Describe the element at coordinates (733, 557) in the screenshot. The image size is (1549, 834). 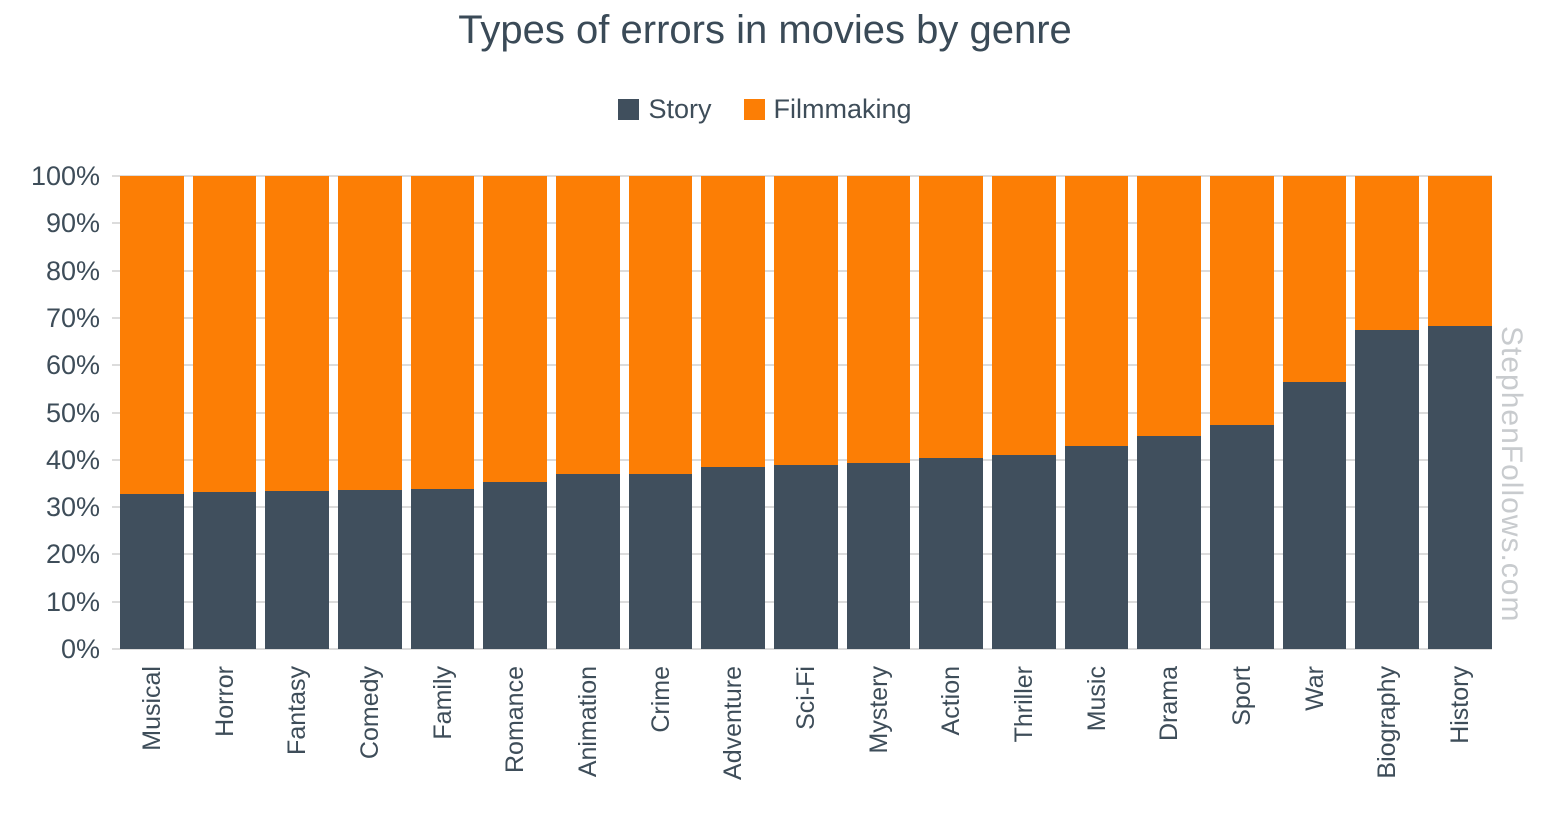
I see `bar-segment-story-adventure` at that location.